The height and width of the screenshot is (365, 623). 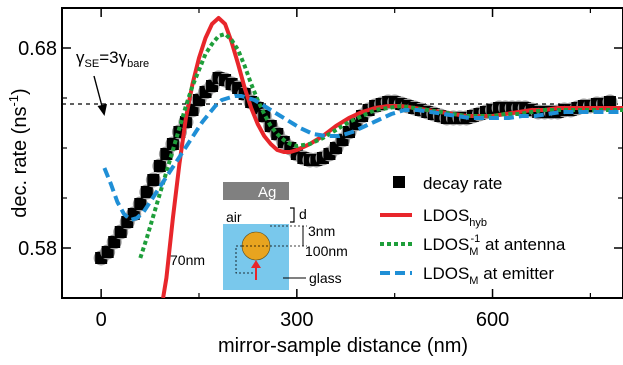 What do you see at coordinates (455, 217) in the screenshot?
I see `legend-label-ldos-hyb: LDOShyb` at bounding box center [455, 217].